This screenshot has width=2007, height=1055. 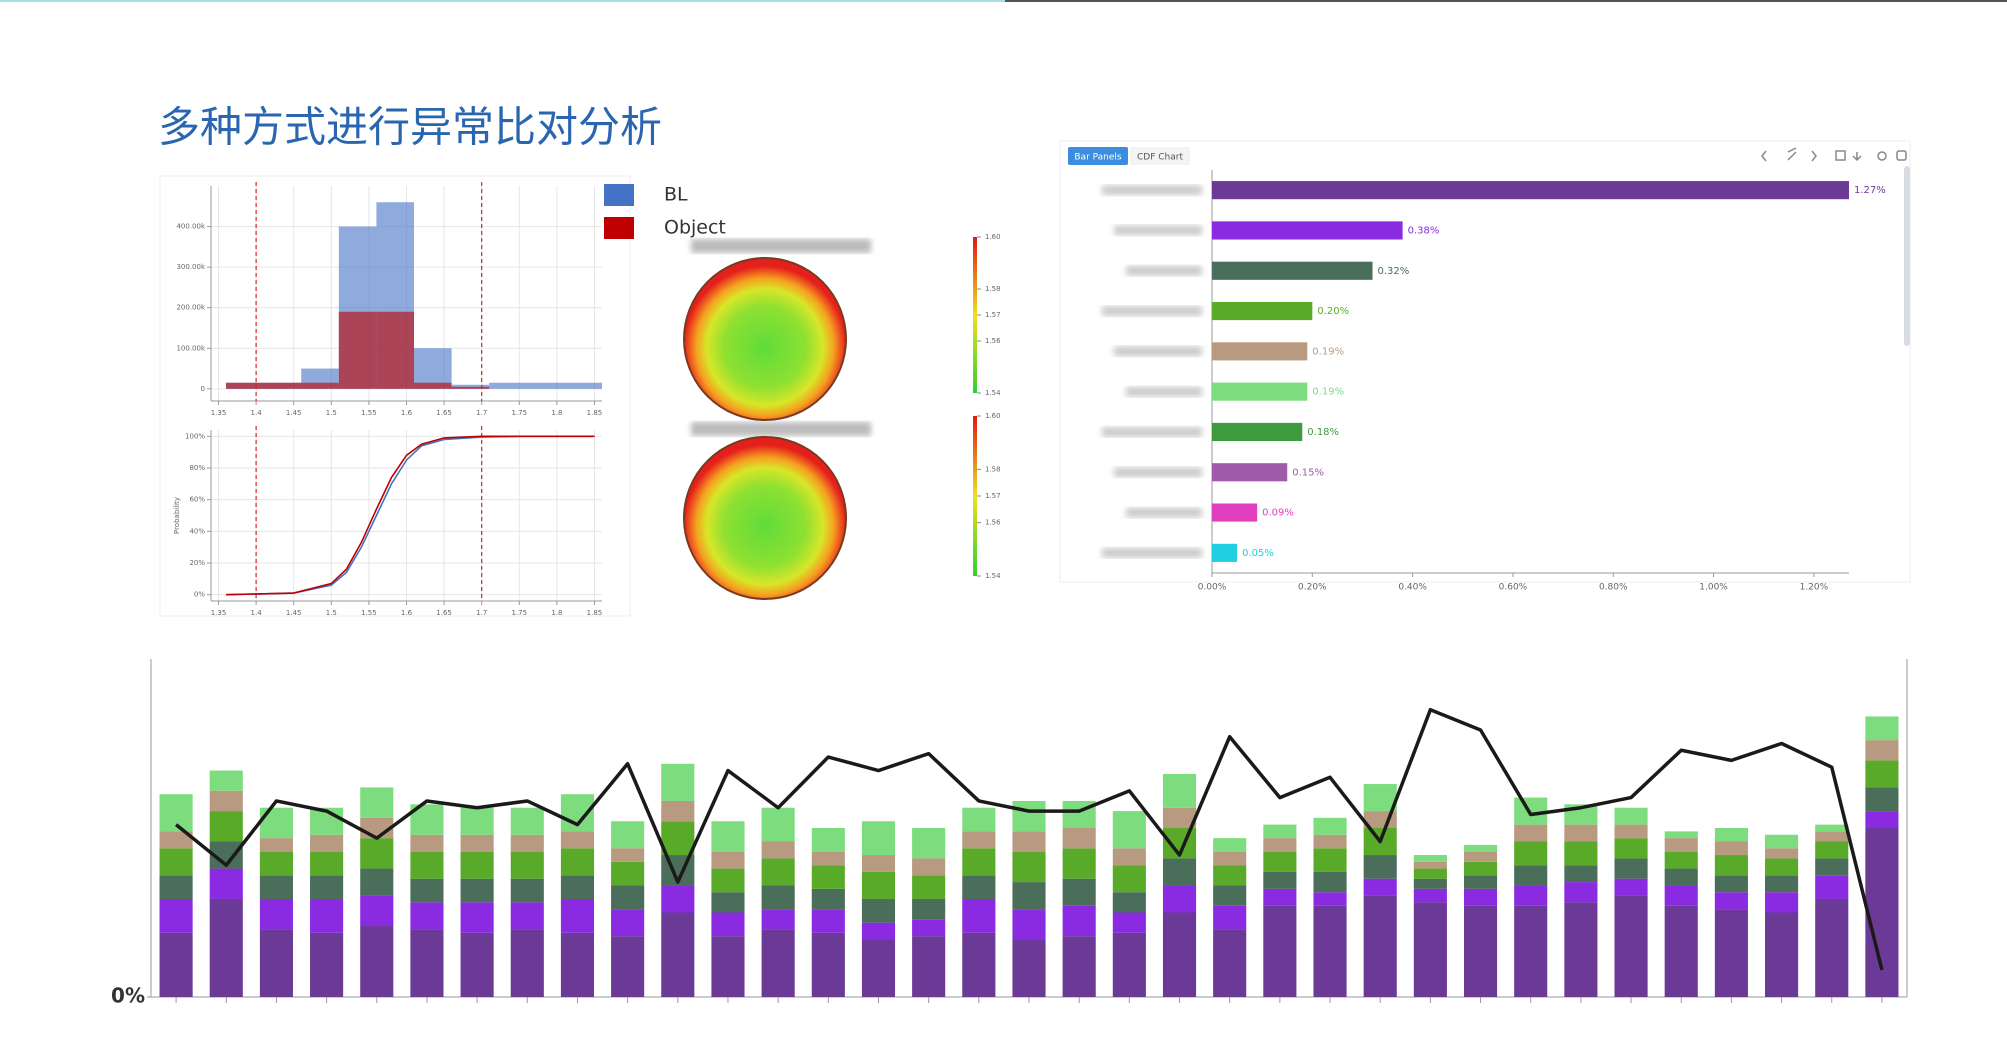 I want to click on value-label: 0.19%, so click(x=1328, y=392).